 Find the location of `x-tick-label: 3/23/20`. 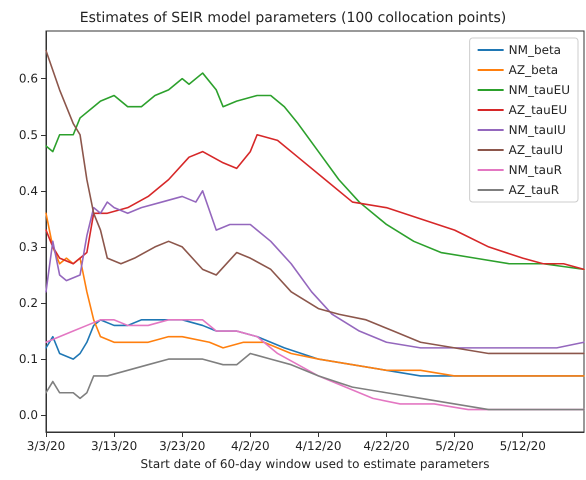

x-tick-label: 3/23/20 is located at coordinates (182, 446).